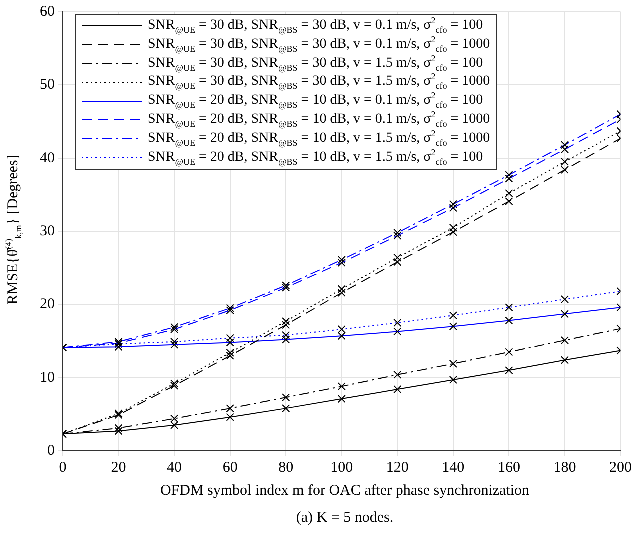 The width and height of the screenshot is (637, 541). Describe the element at coordinates (565, 468) in the screenshot. I see `x-tick-label: 180` at that location.